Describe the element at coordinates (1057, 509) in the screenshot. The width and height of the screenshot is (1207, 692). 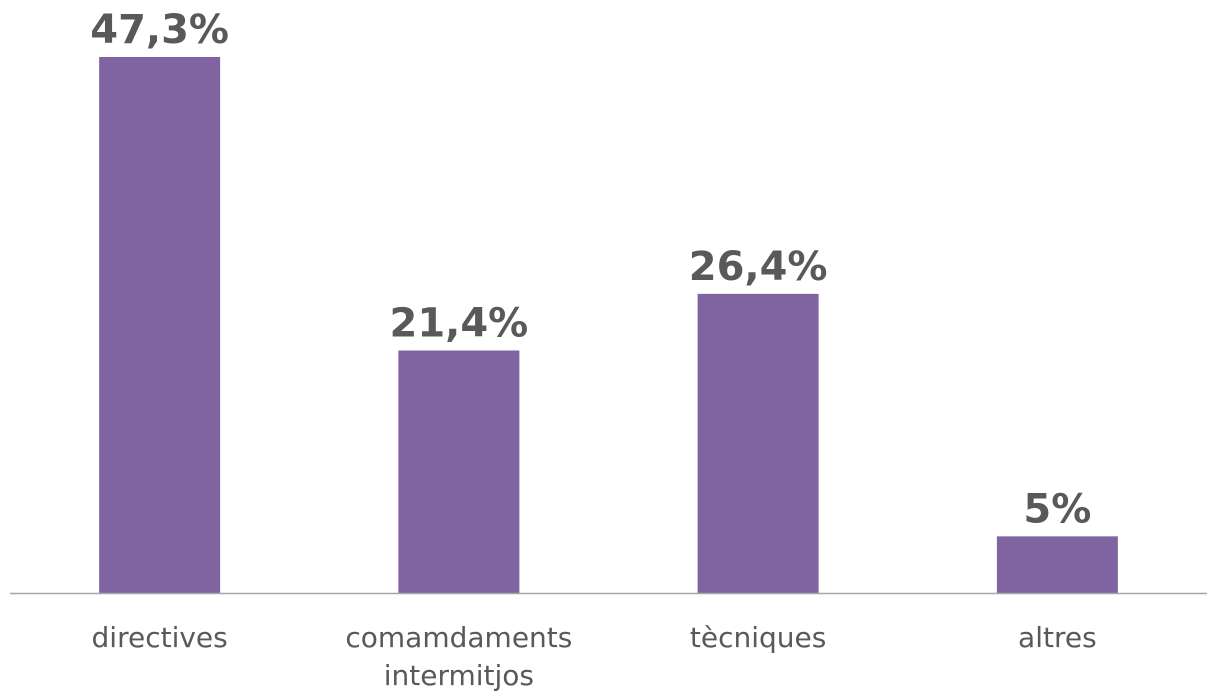
I see `bar-value-label: 5%` at that location.